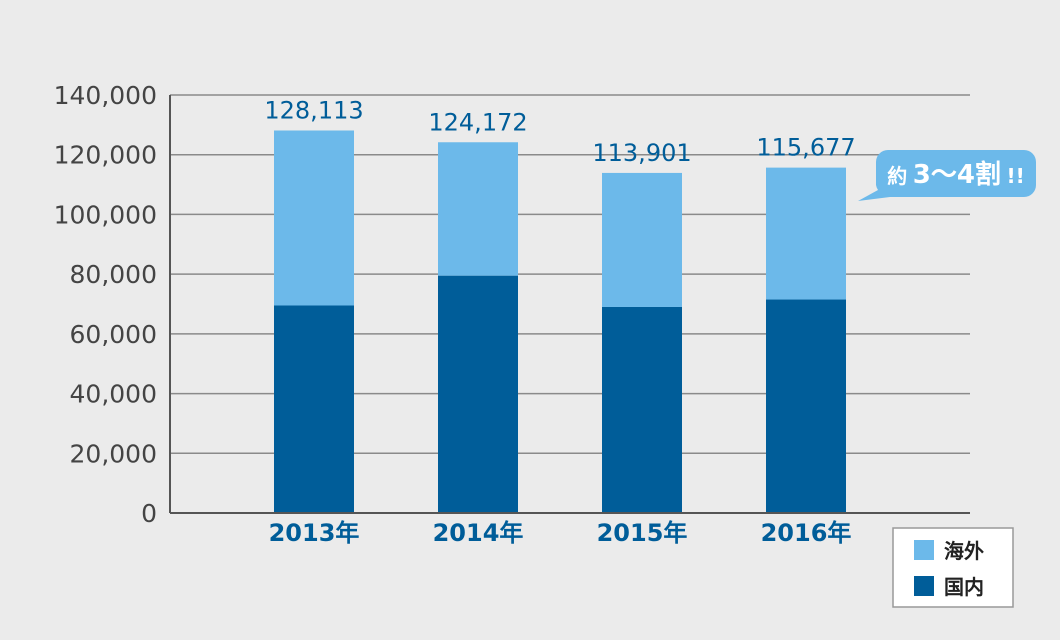  I want to click on bar-total-label: 115,677, so click(805, 148).